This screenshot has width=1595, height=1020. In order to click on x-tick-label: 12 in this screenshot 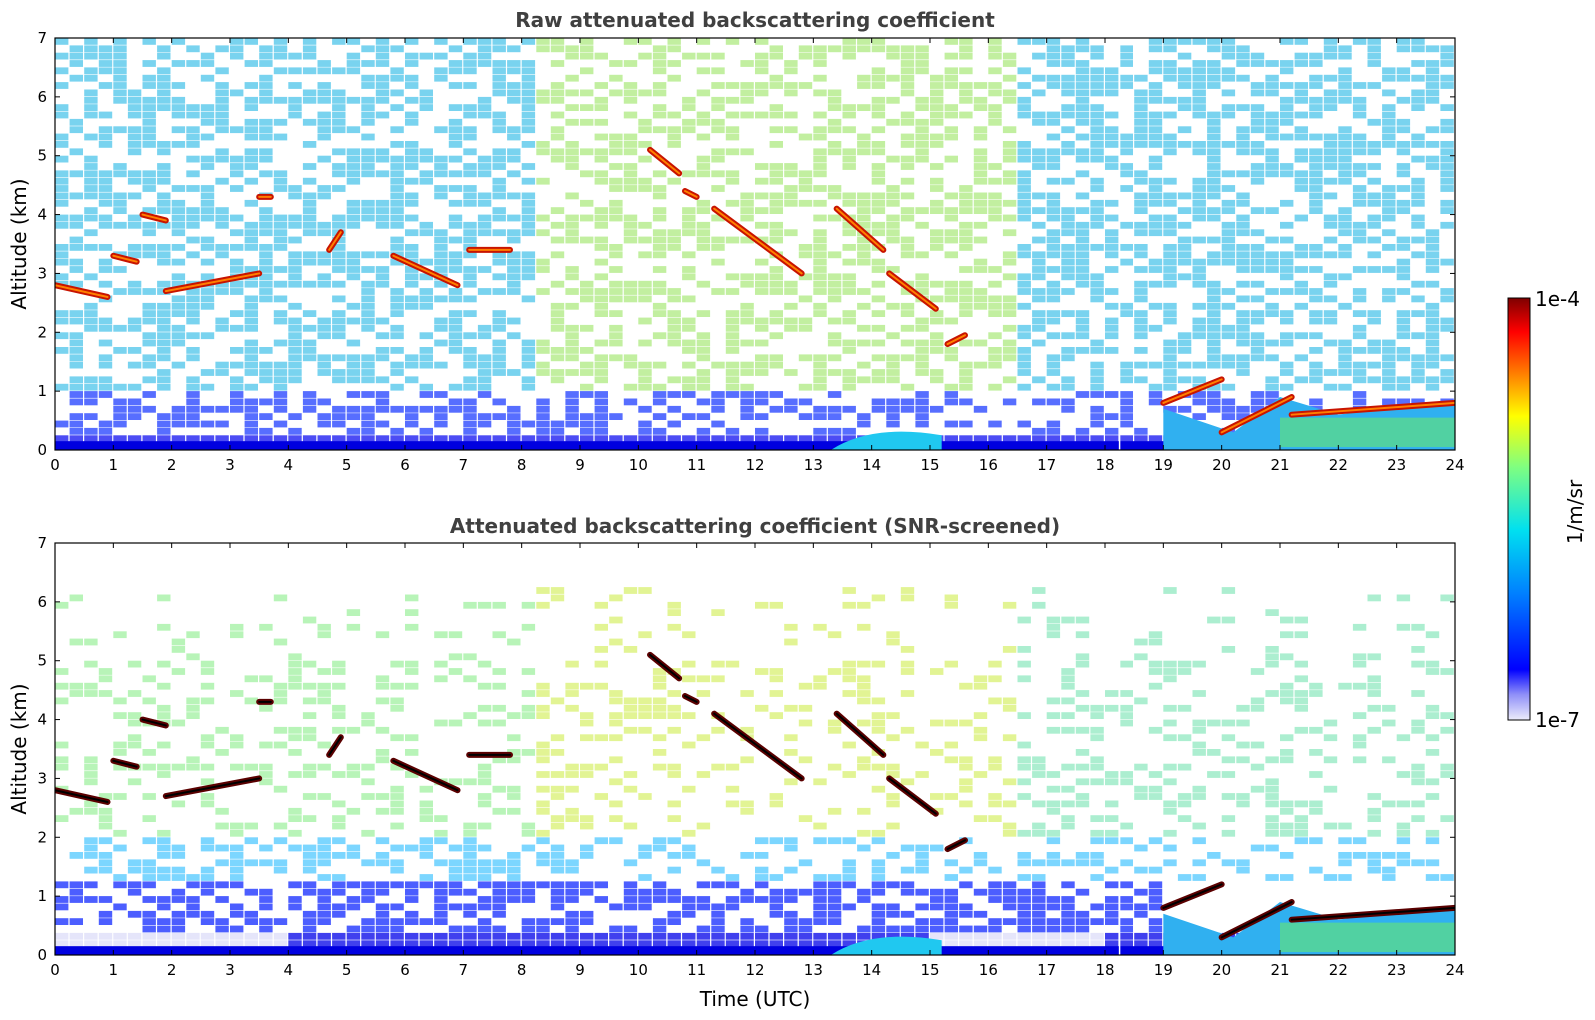, I will do `click(754, 970)`.